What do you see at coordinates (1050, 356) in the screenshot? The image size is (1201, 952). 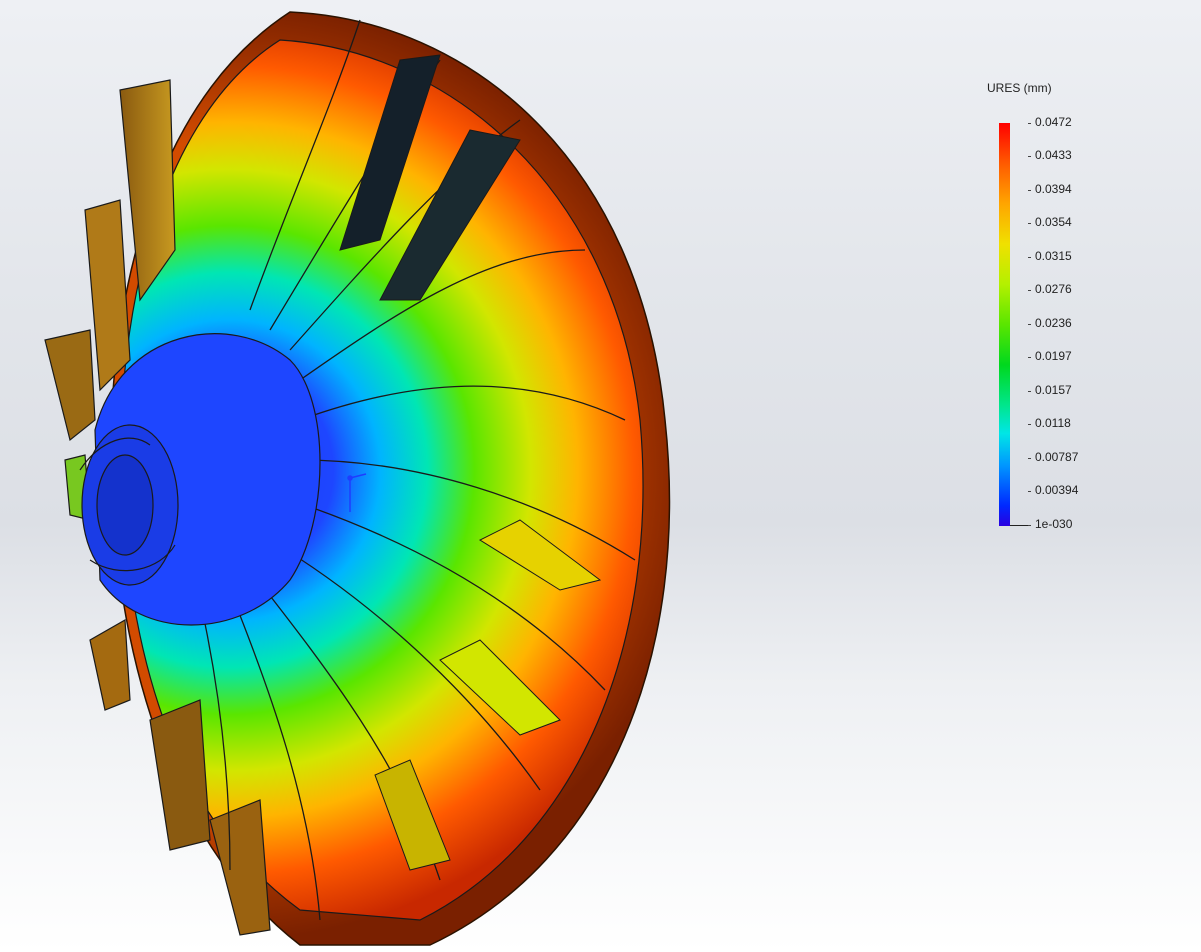 I see `legend-tick: 0.0197` at bounding box center [1050, 356].